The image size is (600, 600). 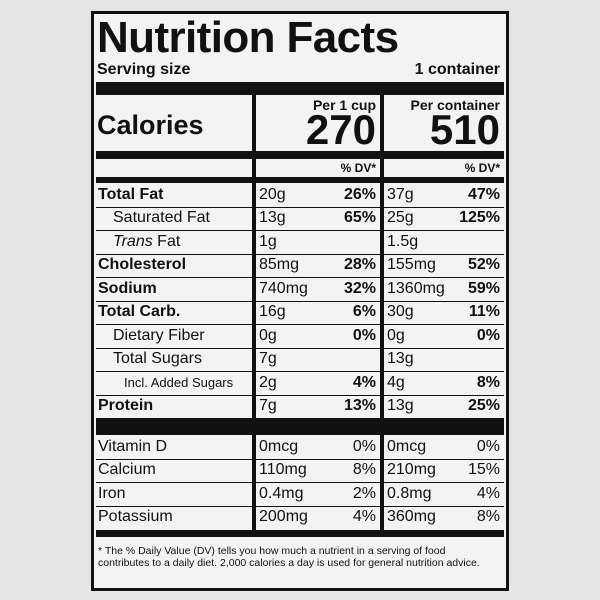 I want to click on serving-value: 1 container, so click(x=457, y=69).